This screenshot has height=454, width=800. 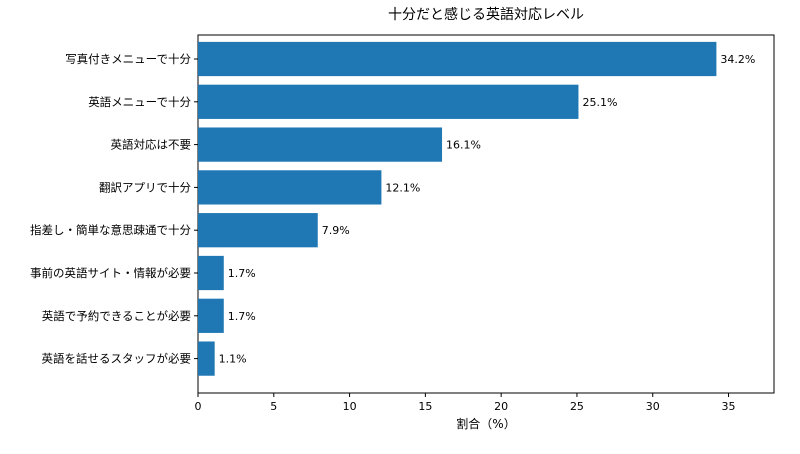 What do you see at coordinates (128, 59) in the screenshot?
I see `y-tick-label: 写真付きメニューで十分` at bounding box center [128, 59].